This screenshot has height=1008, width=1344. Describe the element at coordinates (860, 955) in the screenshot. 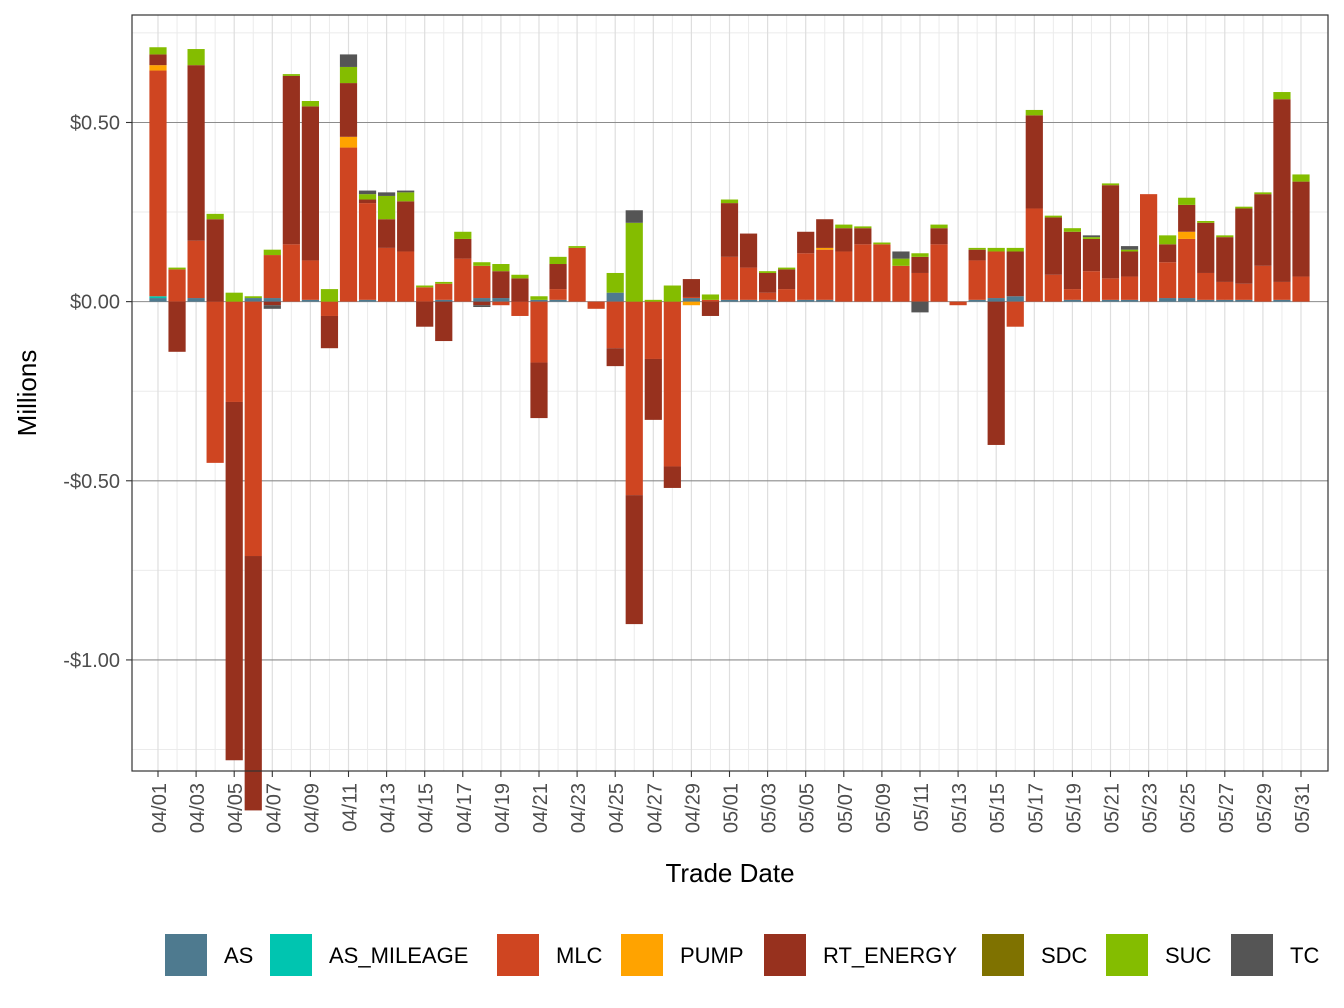

I see `legend-item-rt-energy: RT_ENERGY` at that location.